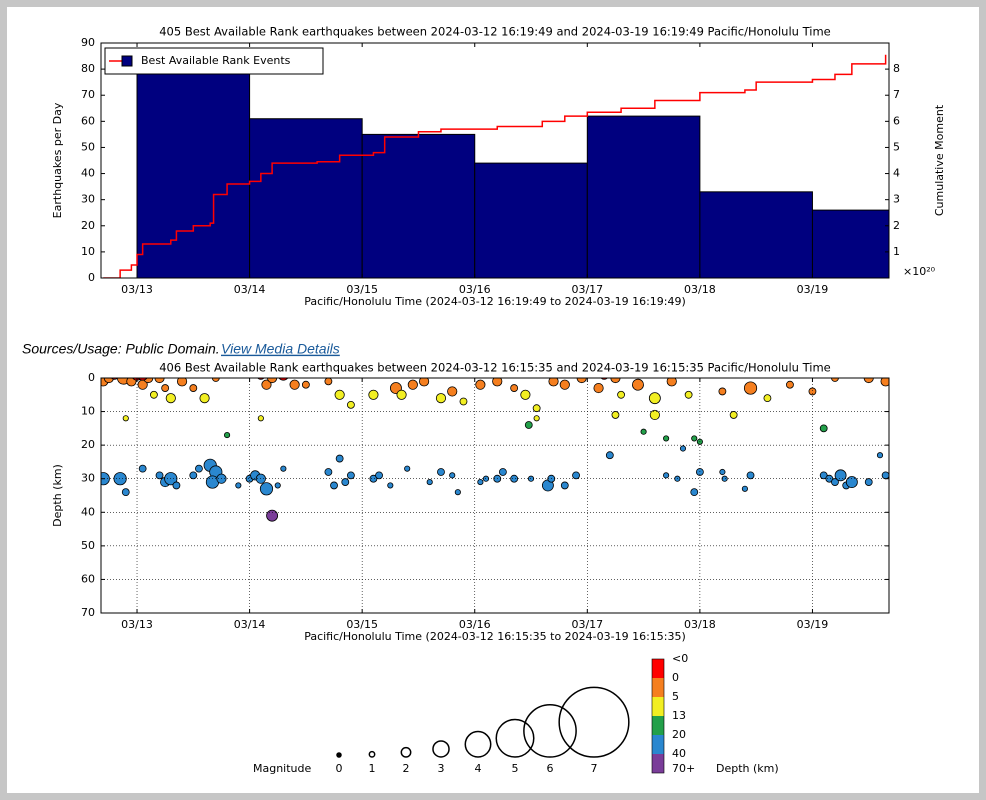 This screenshot has width=986, height=800. What do you see at coordinates (441, 768) in the screenshot?
I see `size-key-label: 3` at bounding box center [441, 768].